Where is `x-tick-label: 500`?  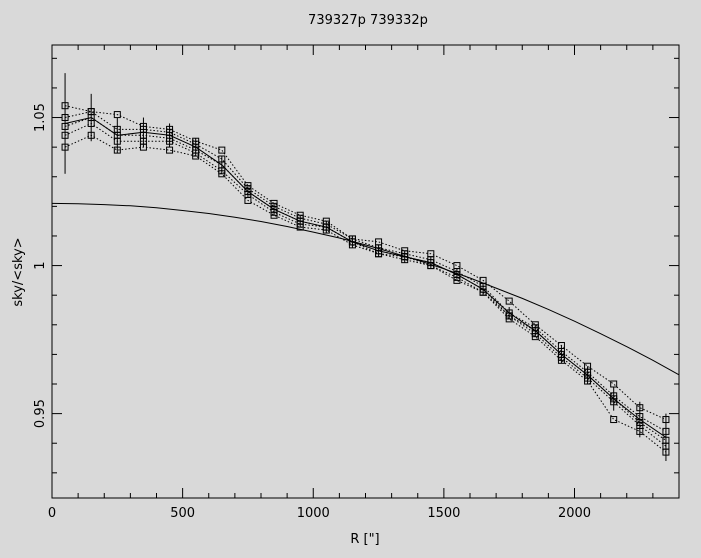
x-tick-label: 500 is located at coordinates (182, 513).